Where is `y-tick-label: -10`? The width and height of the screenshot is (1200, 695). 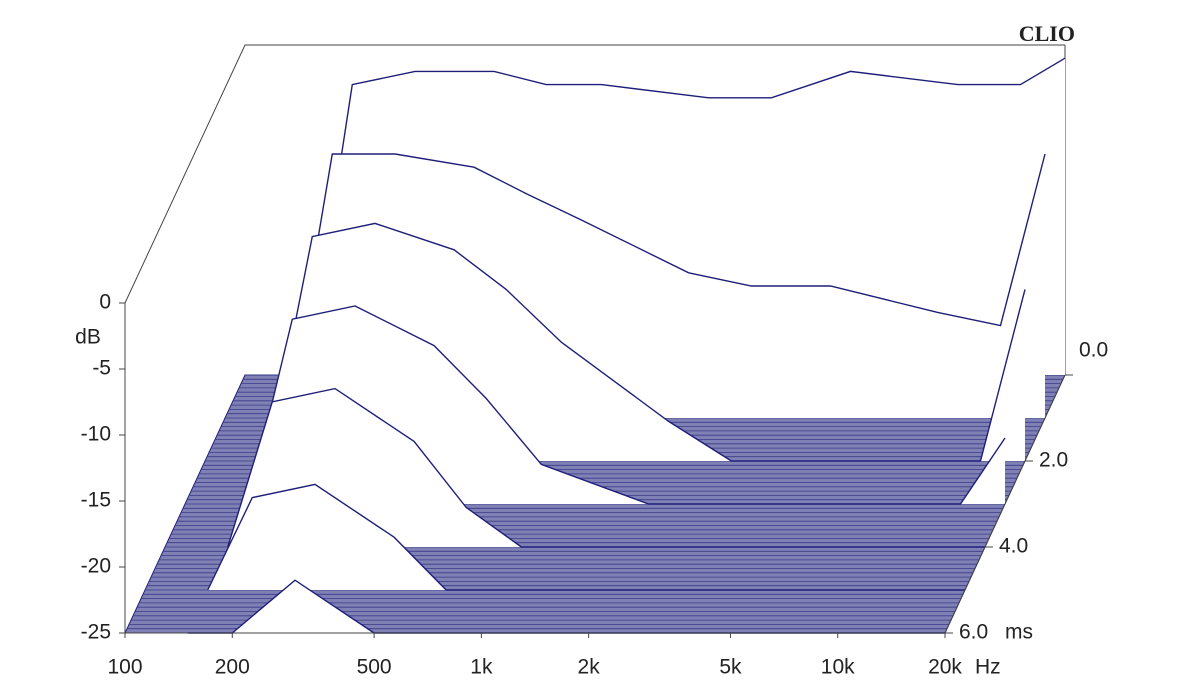
y-tick-label: -10 is located at coordinates (96, 434).